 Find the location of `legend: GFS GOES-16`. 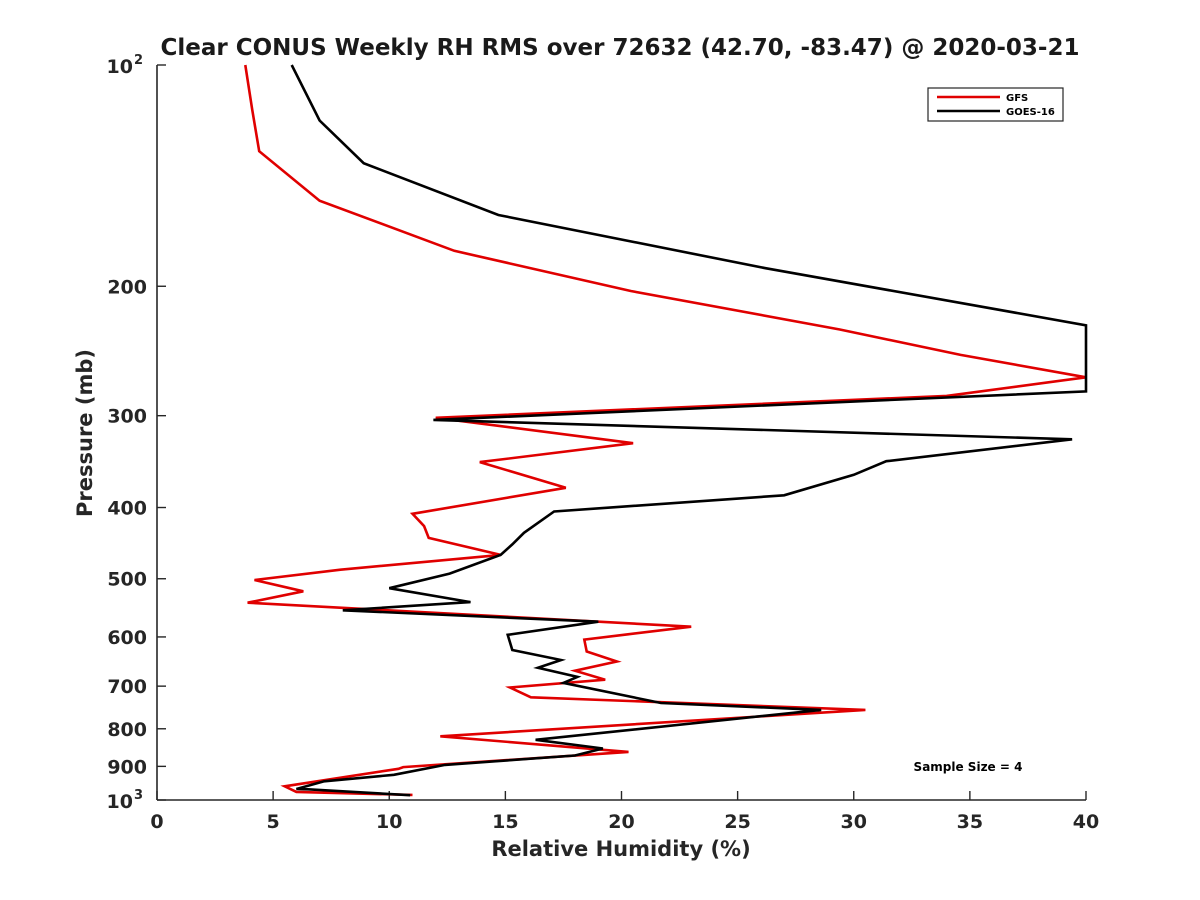

legend: GFS GOES-16 is located at coordinates (995, 104).